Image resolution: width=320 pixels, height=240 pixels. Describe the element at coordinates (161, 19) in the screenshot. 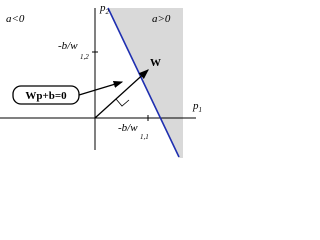

I see `region-label: a>0` at that location.